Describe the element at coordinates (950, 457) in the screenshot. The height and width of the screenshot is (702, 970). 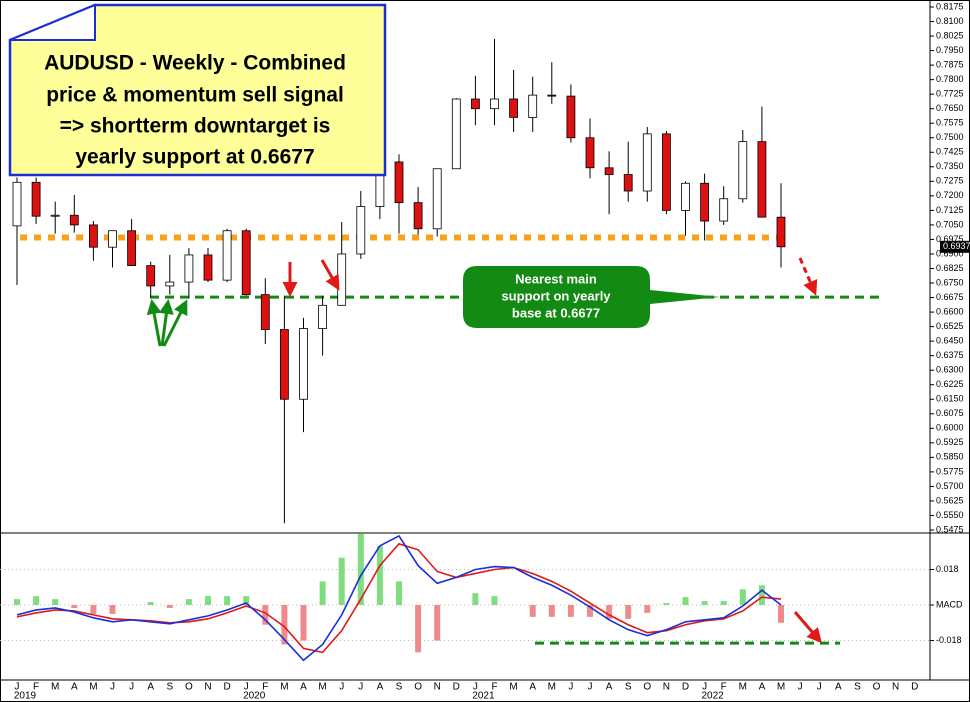
I see `y-tick-label: 0.5850` at that location.